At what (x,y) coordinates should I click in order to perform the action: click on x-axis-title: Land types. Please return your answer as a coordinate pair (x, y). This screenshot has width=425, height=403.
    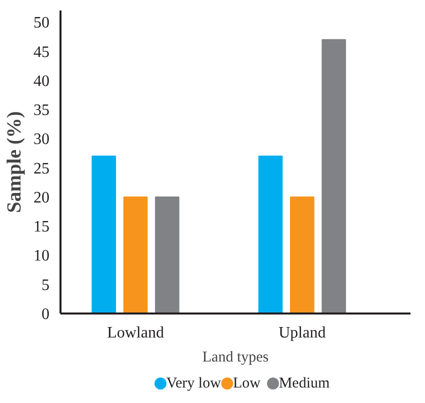
    Looking at the image, I should click on (235, 358).